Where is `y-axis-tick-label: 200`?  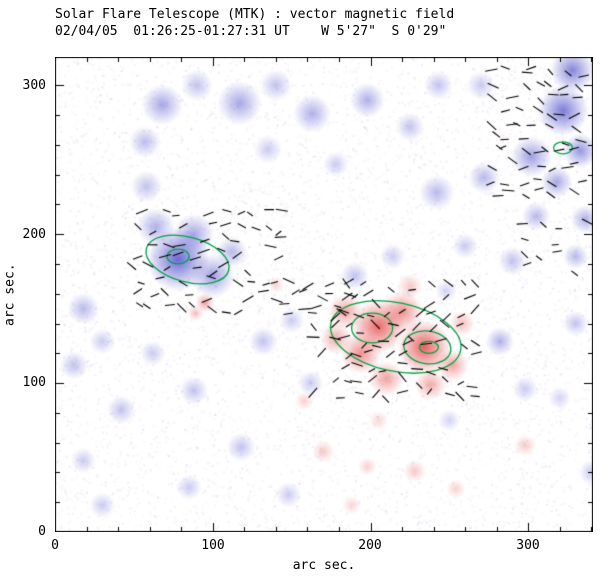 y-axis-tick-label: 200 is located at coordinates (34, 234).